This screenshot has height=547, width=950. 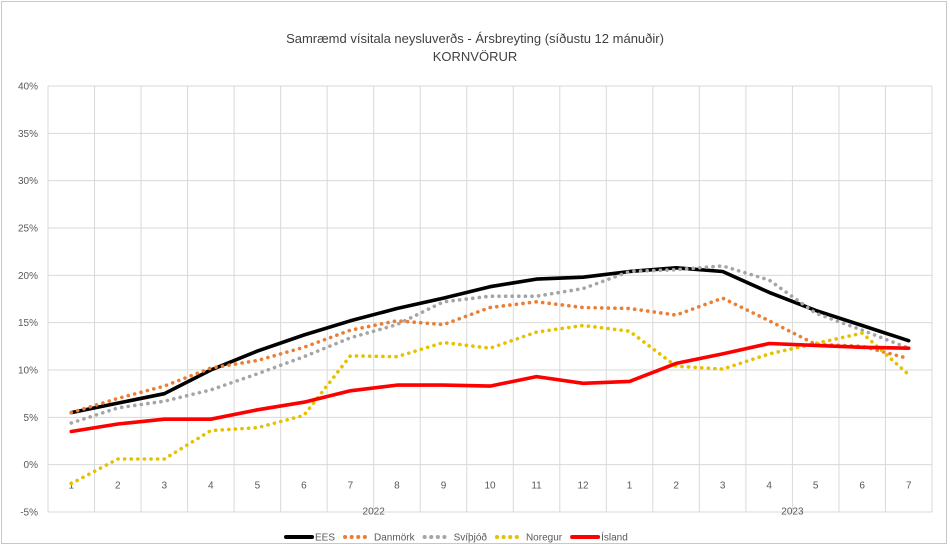 I want to click on legend: EES Danmörk Svíþjóð Noregur Ísland, so click(x=456, y=537).